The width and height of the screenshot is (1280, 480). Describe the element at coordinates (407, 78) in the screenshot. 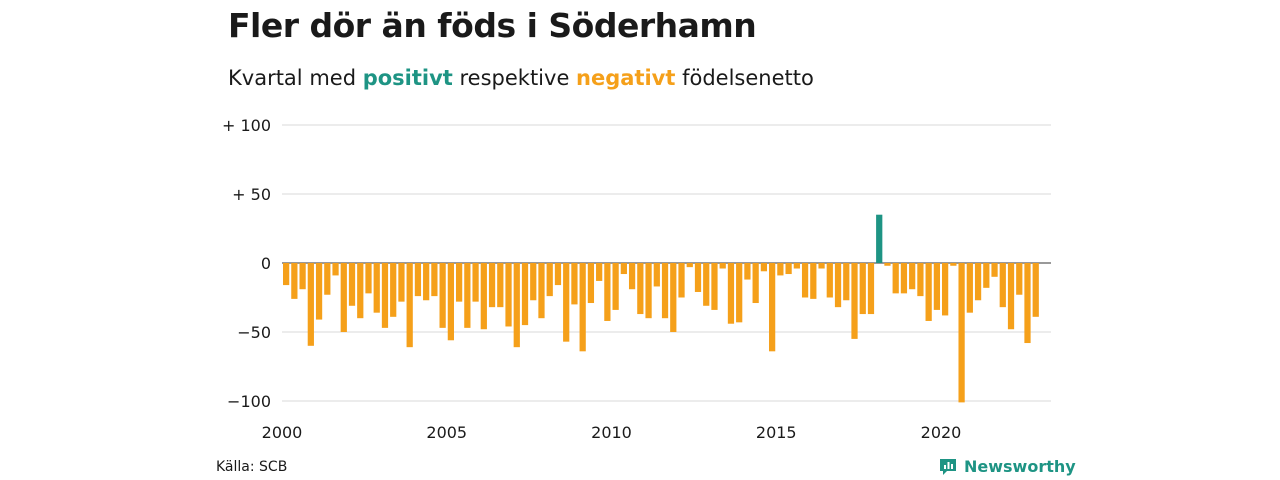

I see `subtitle-positive-word: positivt` at that location.